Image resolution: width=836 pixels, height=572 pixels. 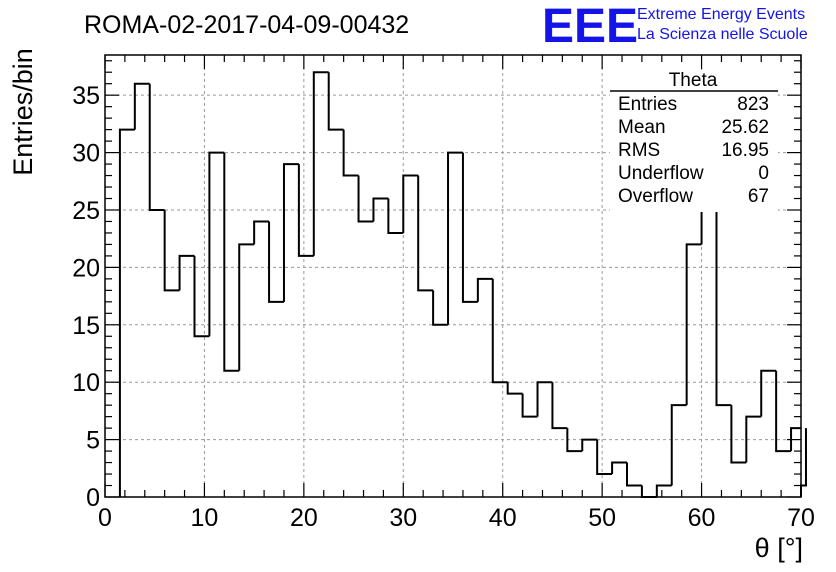 What do you see at coordinates (86, 268) in the screenshot?
I see `y-tick-label: 20` at bounding box center [86, 268].